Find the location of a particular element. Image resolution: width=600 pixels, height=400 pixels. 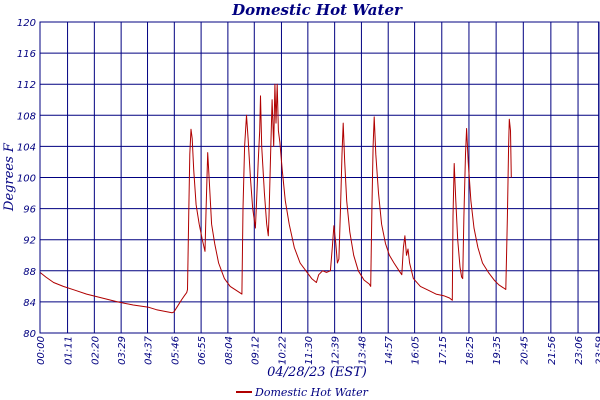

x-tick-label: 00:00 is located at coordinates (41, 350).